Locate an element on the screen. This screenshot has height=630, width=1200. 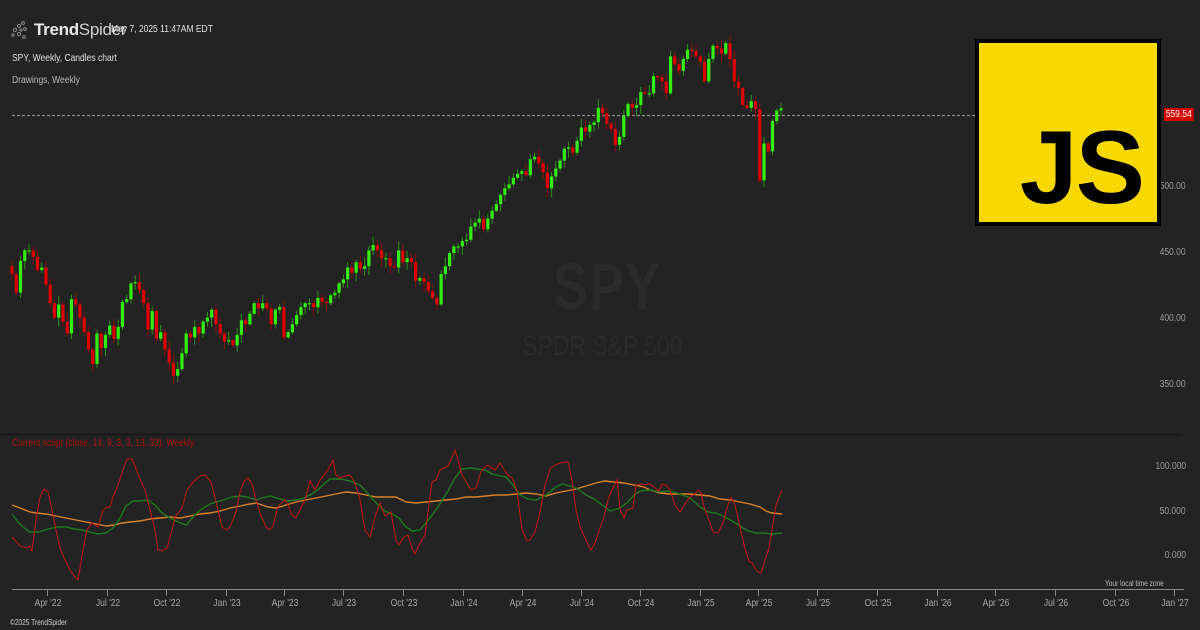
time-axis-label: Apr '24 is located at coordinates (523, 603).